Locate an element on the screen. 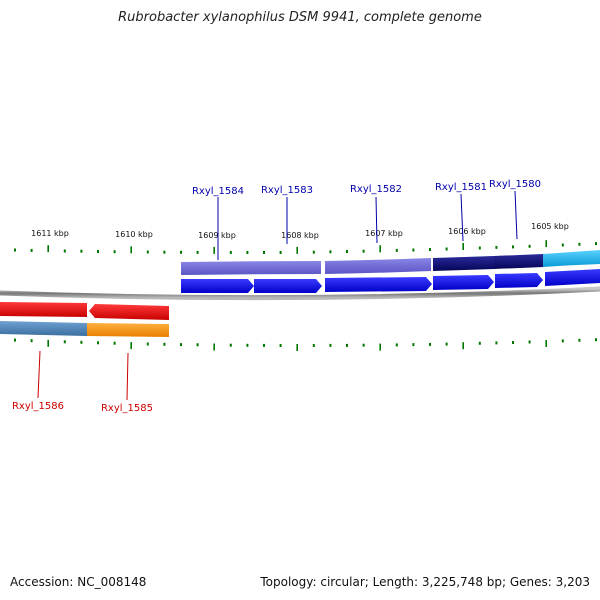  ruler-ticks-bottom is located at coordinates (305, 344).